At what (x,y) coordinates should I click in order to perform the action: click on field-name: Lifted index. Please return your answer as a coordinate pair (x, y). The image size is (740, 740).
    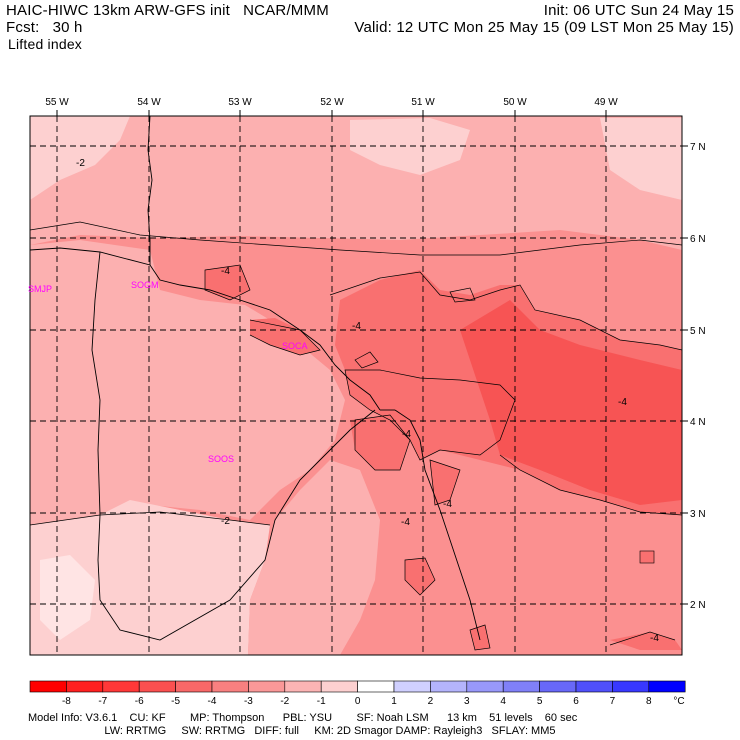
    Looking at the image, I should click on (45, 44).